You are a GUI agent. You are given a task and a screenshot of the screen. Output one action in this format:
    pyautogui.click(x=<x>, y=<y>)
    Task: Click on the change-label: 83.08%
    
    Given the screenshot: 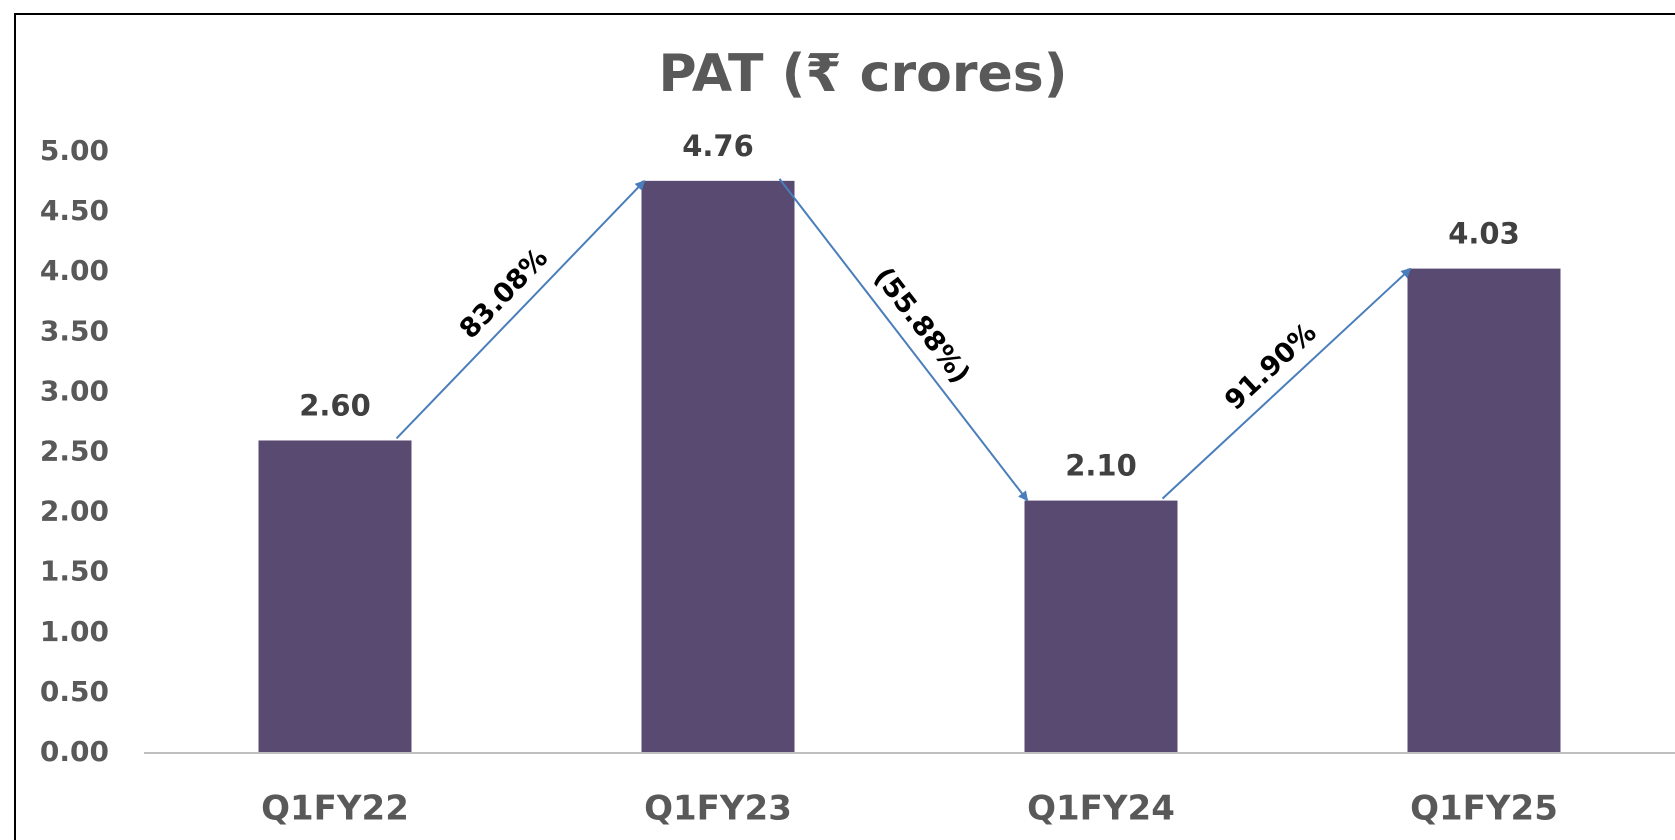 What is the action you would take?
    pyautogui.click(x=504, y=293)
    